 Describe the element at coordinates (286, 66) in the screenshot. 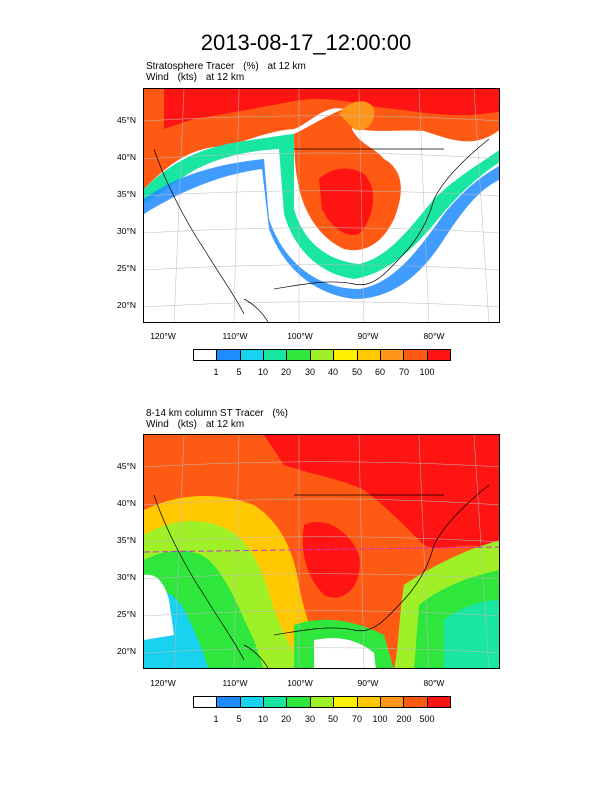

I see `panel1-field-level: at 12 km` at that location.